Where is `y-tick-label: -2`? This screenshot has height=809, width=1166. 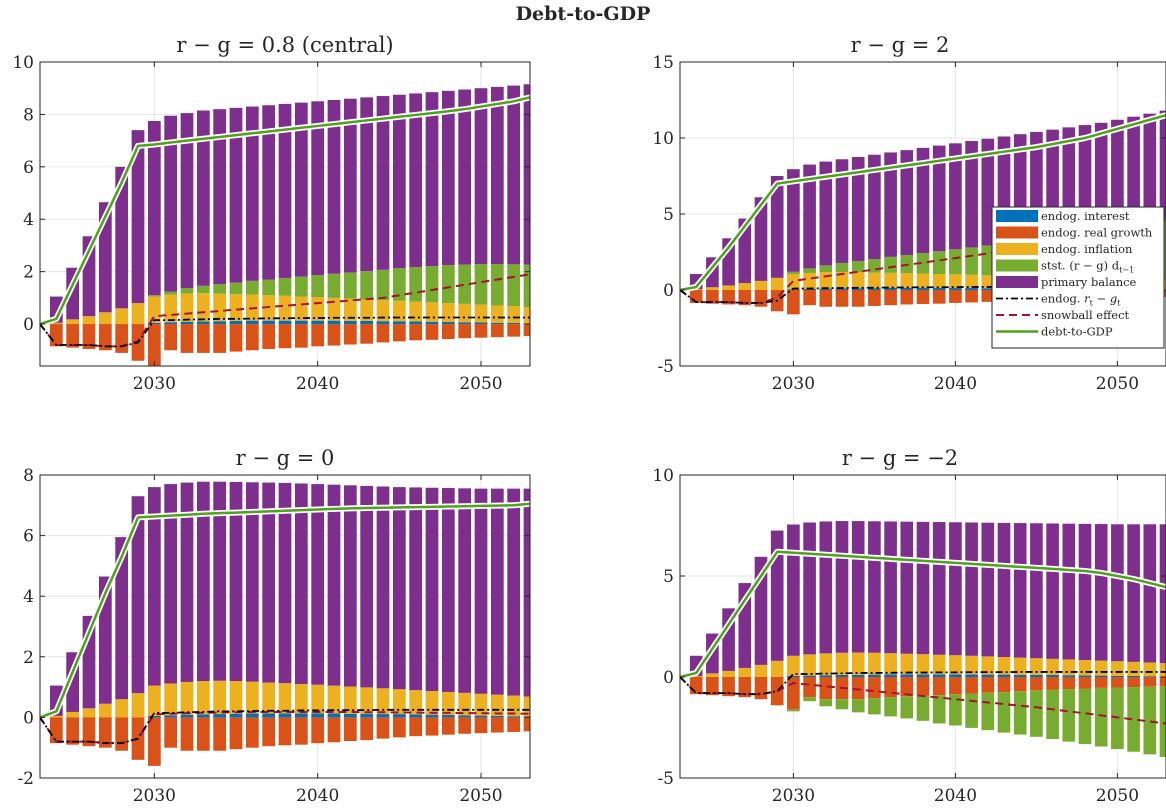 y-tick-label: -2 is located at coordinates (25, 779).